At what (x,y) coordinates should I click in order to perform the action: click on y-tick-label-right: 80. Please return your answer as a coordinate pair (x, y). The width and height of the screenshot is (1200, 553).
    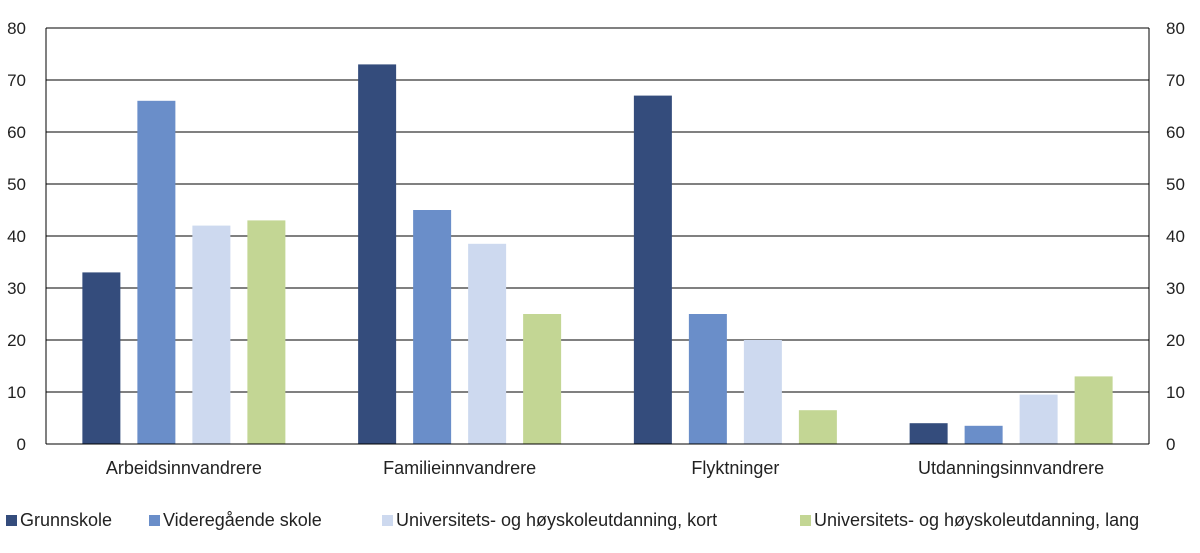
    Looking at the image, I should click on (1175, 28).